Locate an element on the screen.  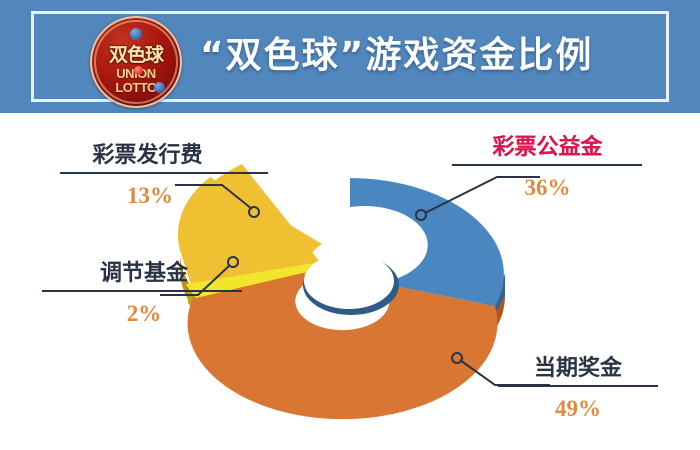
callout-label-adjust: 调节基金 is located at coordinates (143, 273).